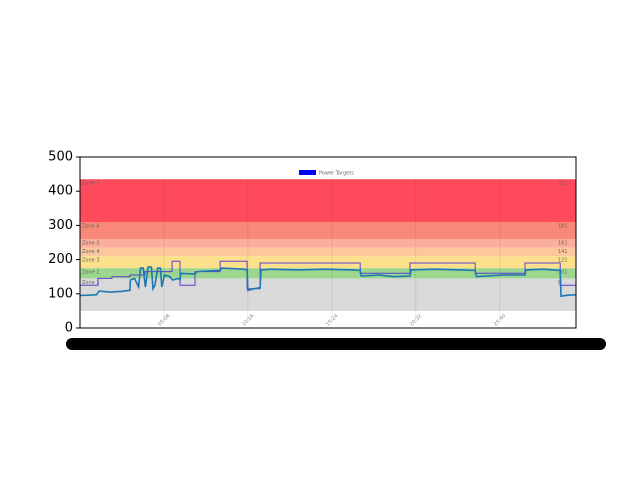 This screenshot has width=640, height=480. Describe the element at coordinates (328, 282) in the screenshot. I see `series-line` at that location.